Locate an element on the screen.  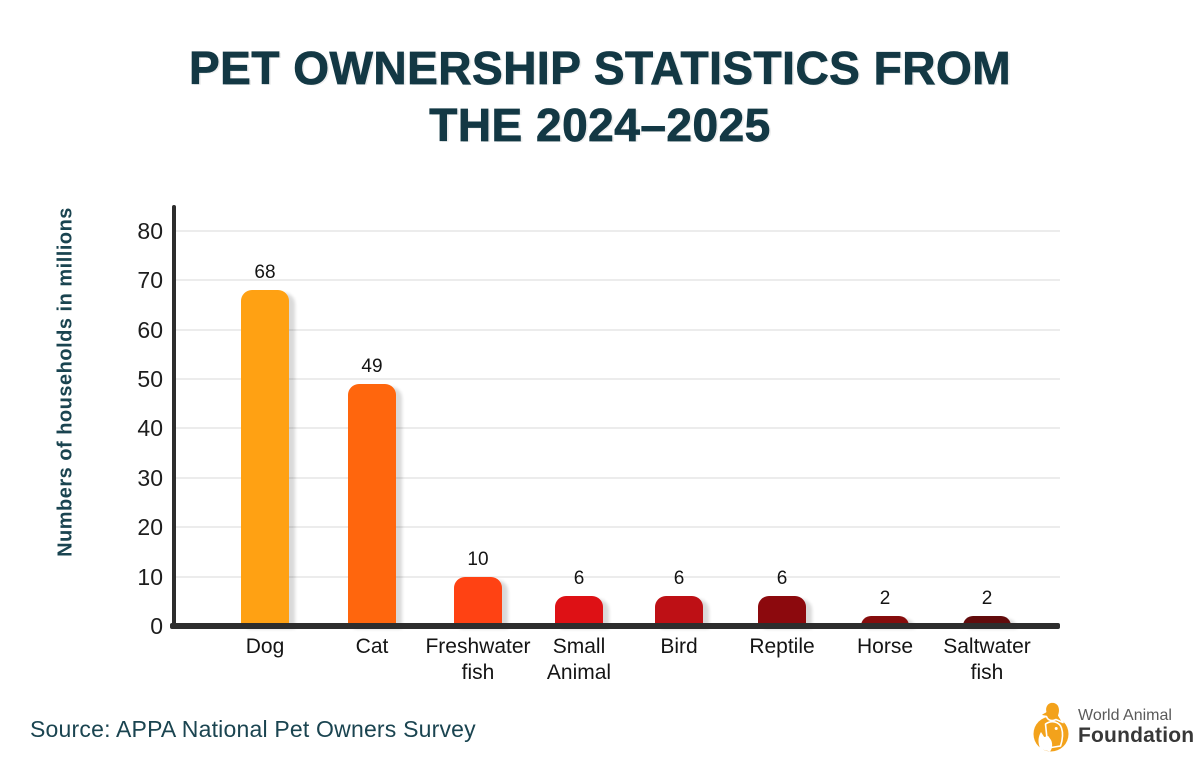
y-tick-0: 0 is located at coordinates (156, 626).